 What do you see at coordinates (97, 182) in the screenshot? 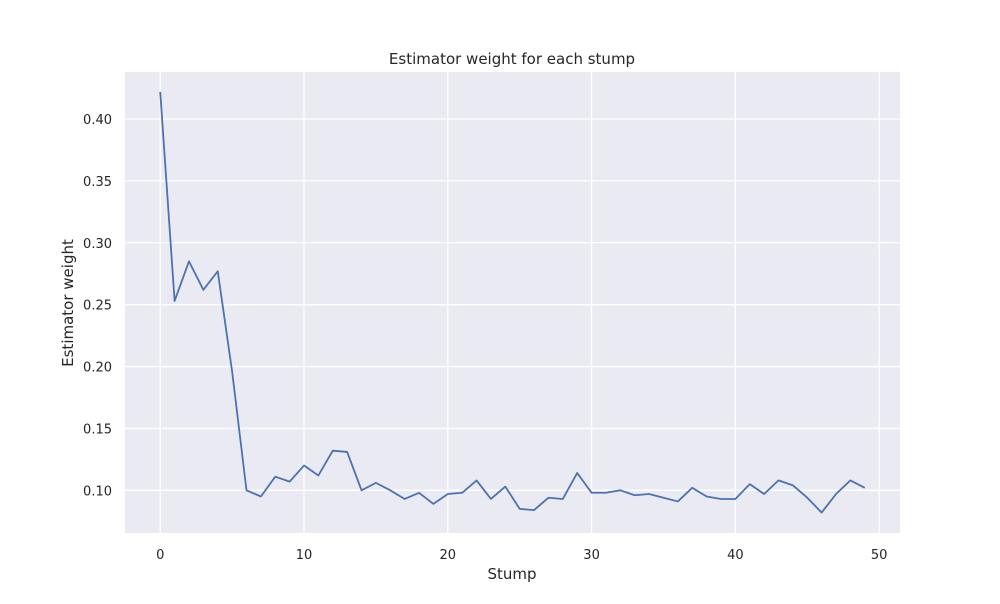
I see `y-tick-label: 0.35` at bounding box center [97, 182].